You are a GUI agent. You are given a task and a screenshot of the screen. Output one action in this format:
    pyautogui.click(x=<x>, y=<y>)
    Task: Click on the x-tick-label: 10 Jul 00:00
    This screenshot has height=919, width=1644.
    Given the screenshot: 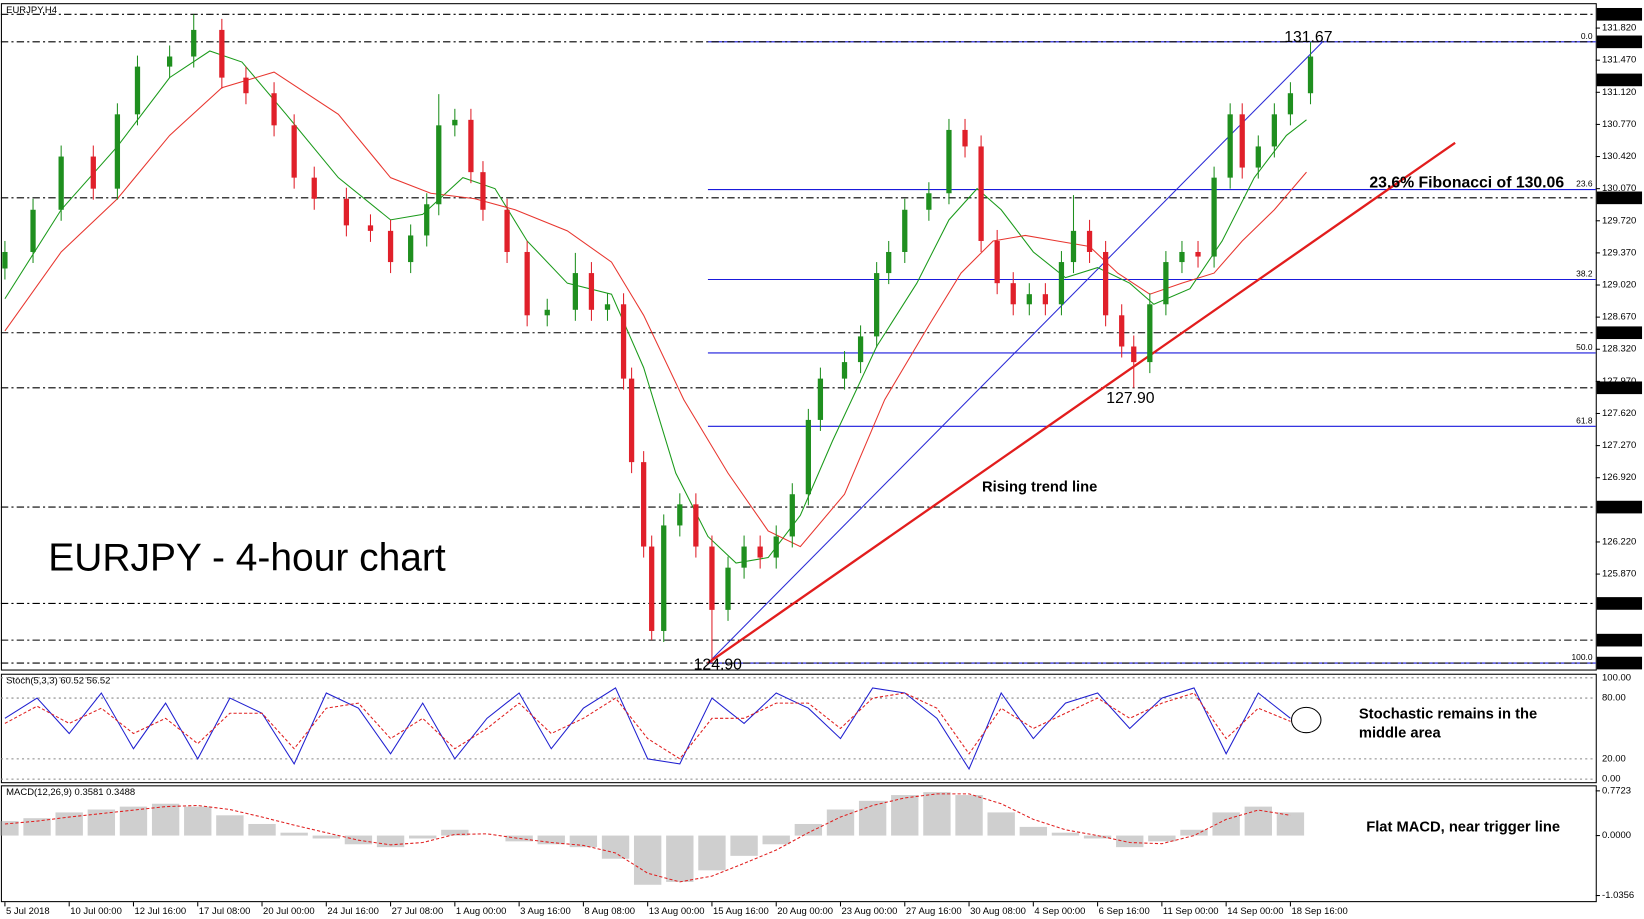 What is the action you would take?
    pyautogui.click(x=96, y=911)
    